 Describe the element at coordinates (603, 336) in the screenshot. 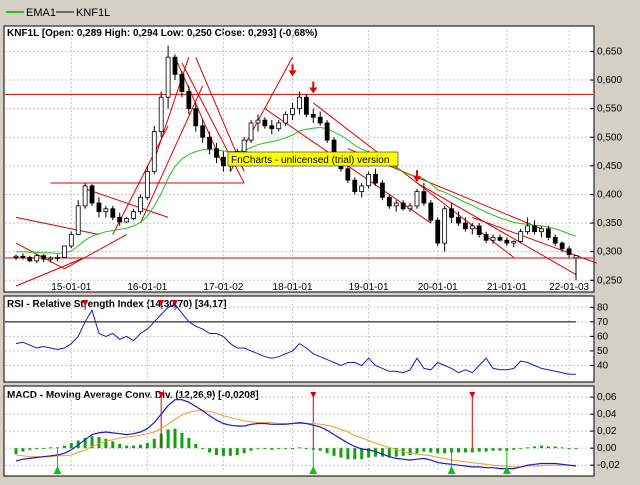

I see `rsi-y-tick-label: 60` at that location.